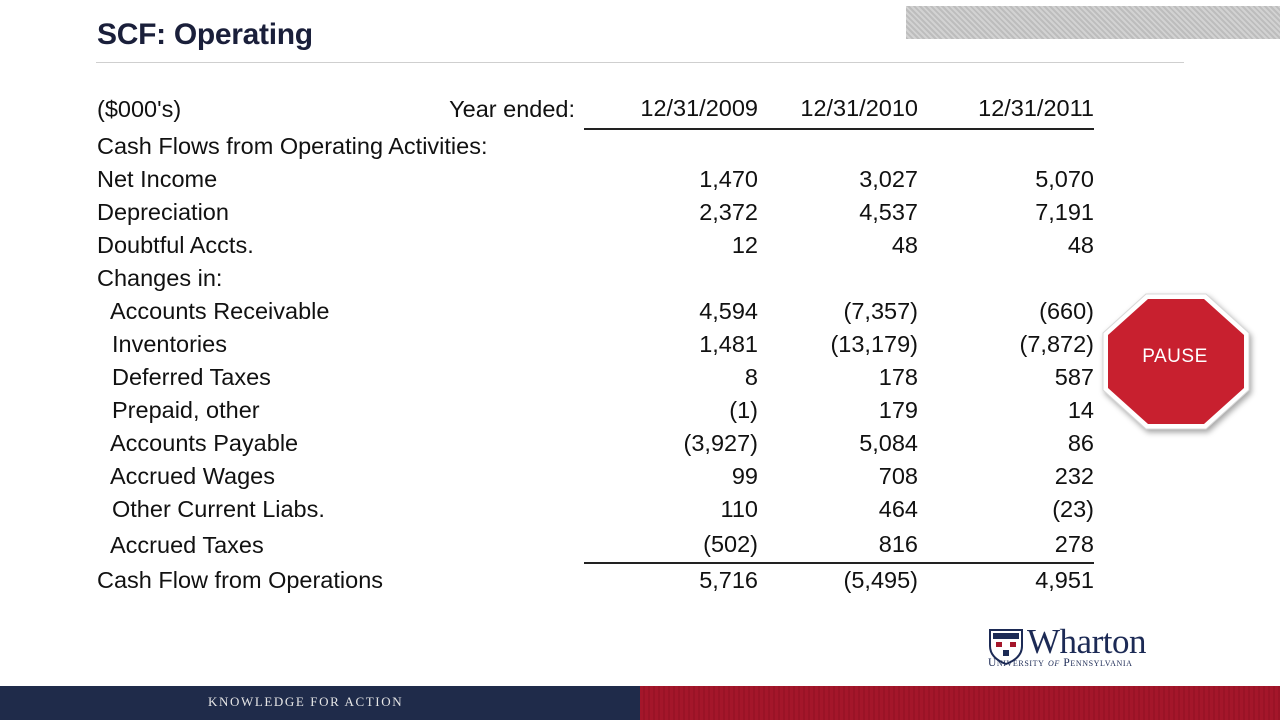 The width and height of the screenshot is (1280, 720). Describe the element at coordinates (874, 344) in the screenshot. I see `cell-2010: (13,179)` at that location.